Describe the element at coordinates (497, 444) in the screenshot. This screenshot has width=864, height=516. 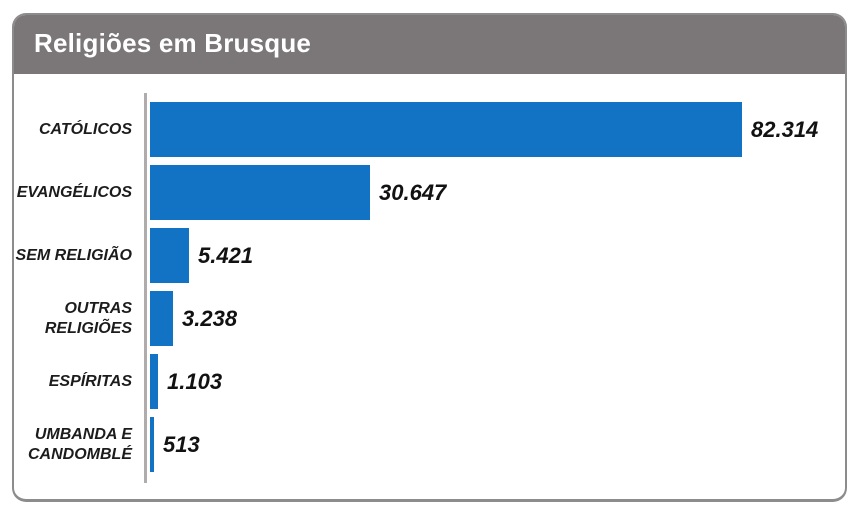
I see `bar-track: 513` at that location.